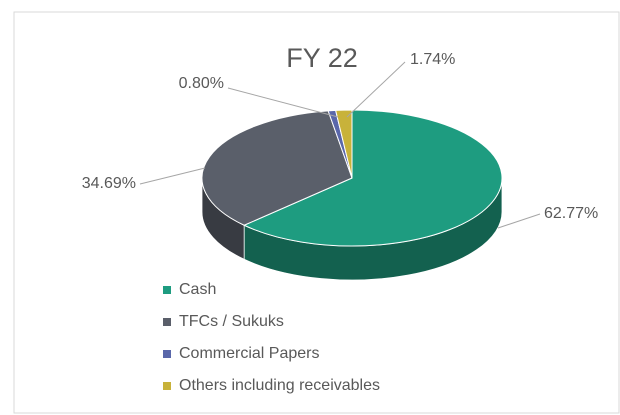  What do you see at coordinates (231, 321) in the screenshot?
I see `legend-label: TFCs / Sukuks` at bounding box center [231, 321].